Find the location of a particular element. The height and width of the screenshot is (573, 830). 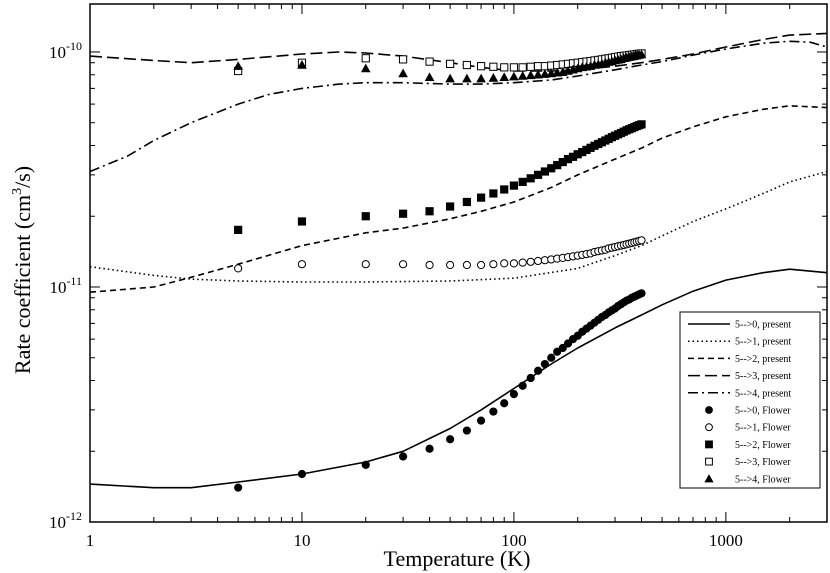

legend-label: 5-->0, present is located at coordinates (763, 325).